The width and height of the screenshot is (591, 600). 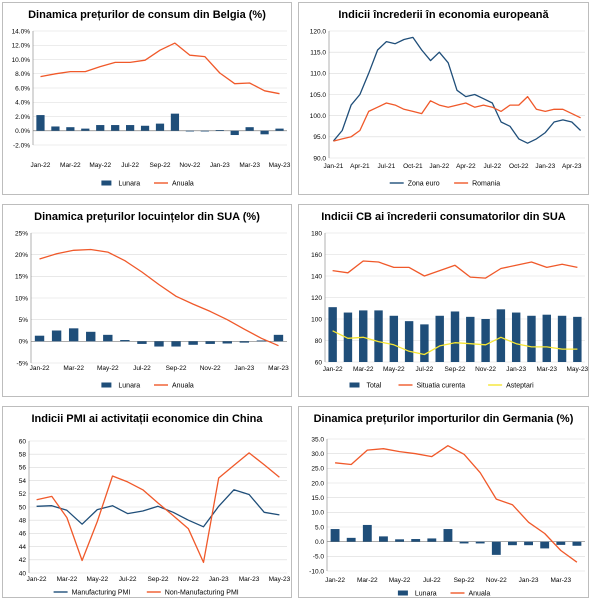 What do you see at coordinates (317, 498) in the screenshot?
I see `y-tick-label: 15.0` at bounding box center [317, 498].